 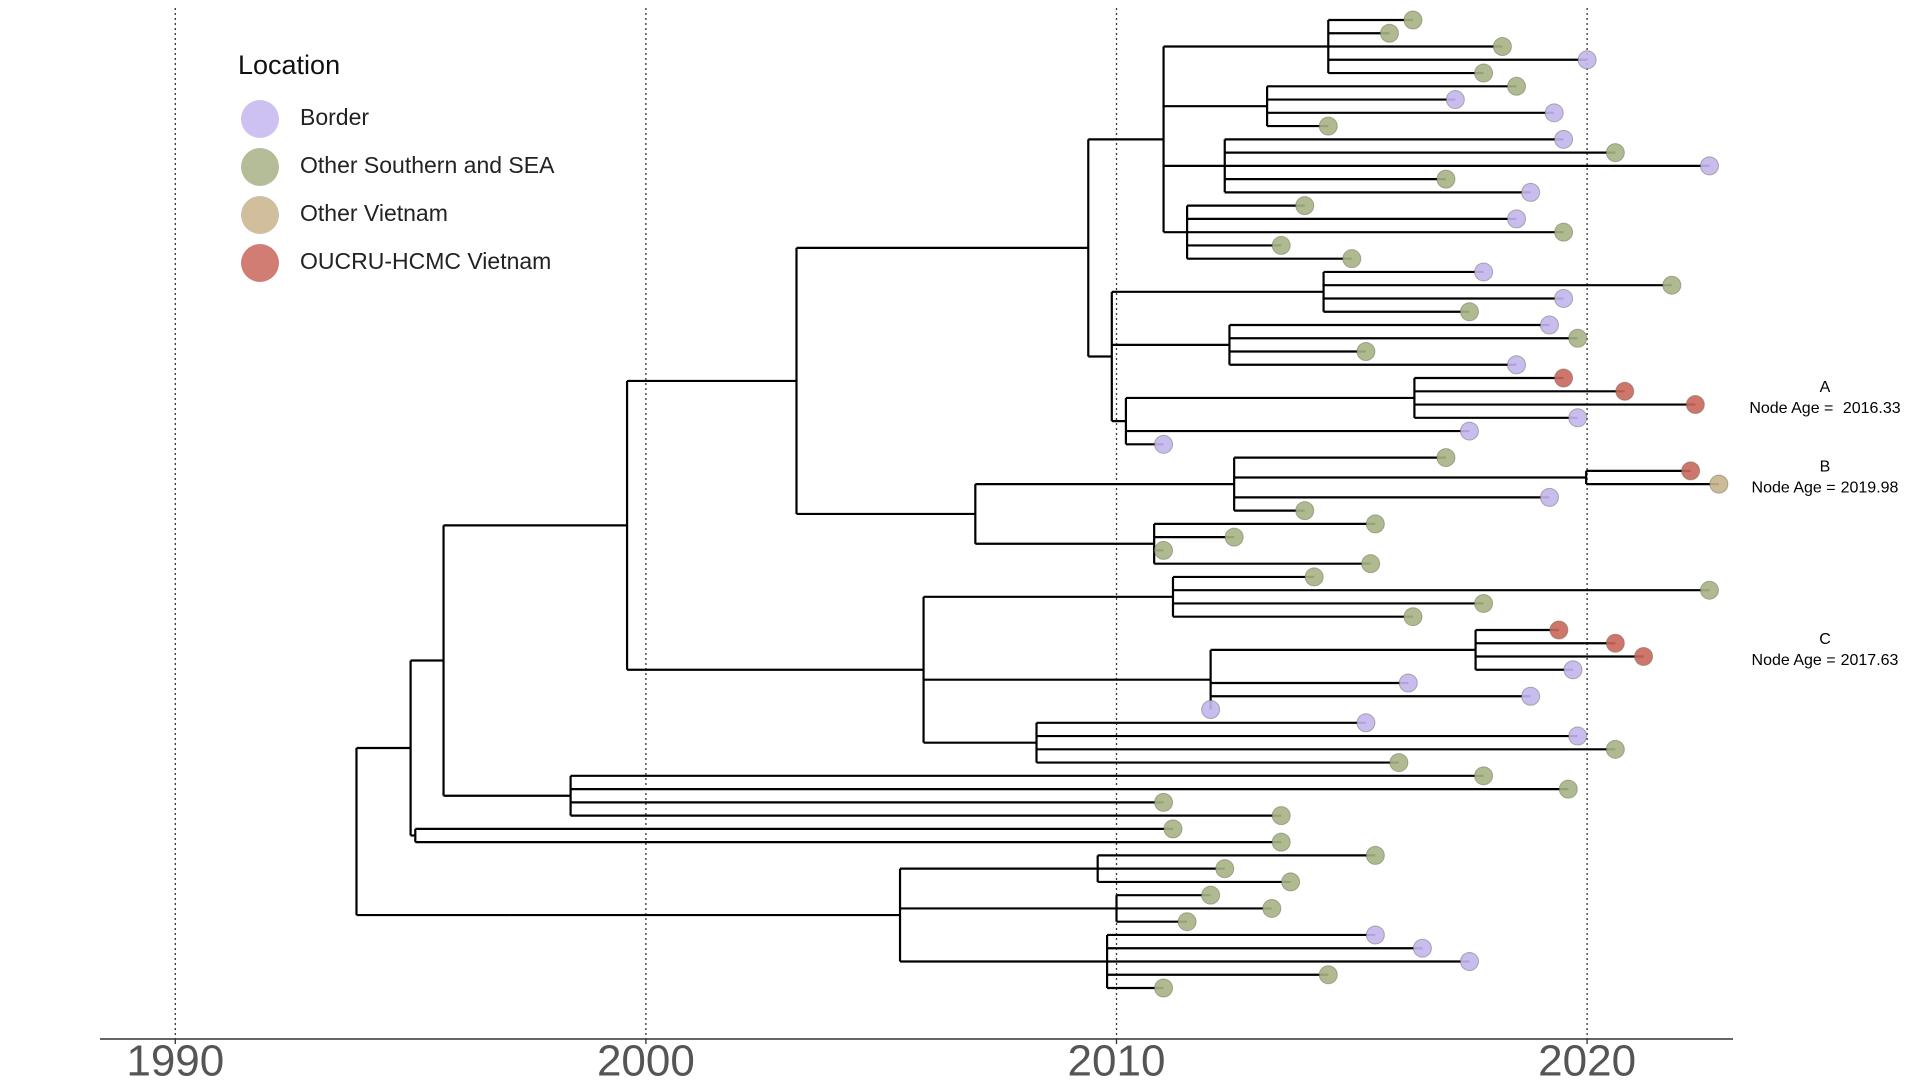 What do you see at coordinates (646, 1058) in the screenshot?
I see `x-tick-label: 2000` at bounding box center [646, 1058].